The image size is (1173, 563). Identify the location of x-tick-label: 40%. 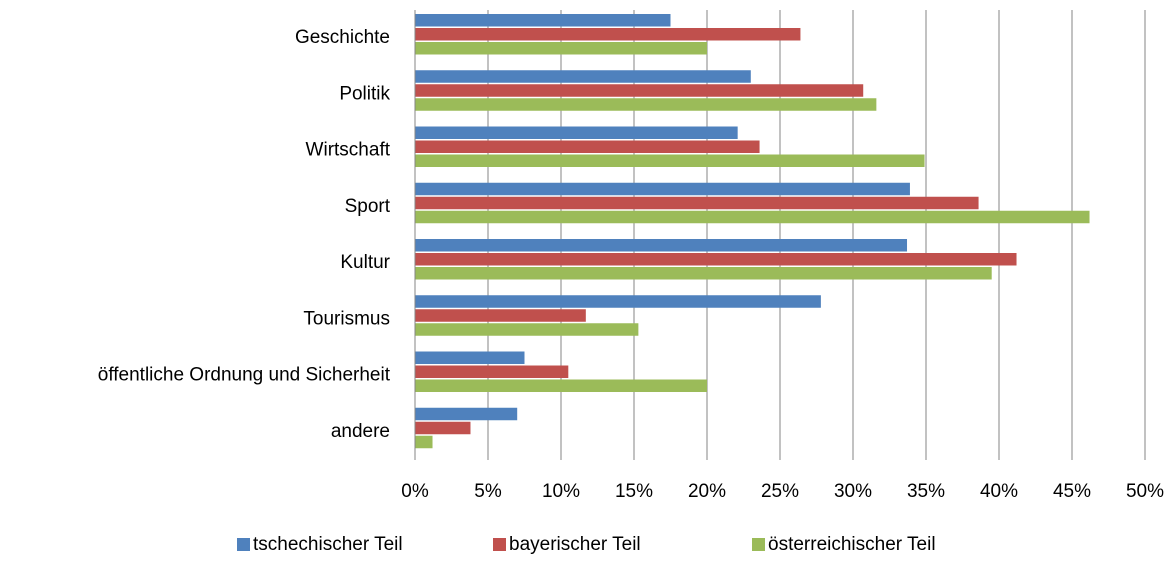
(999, 491).